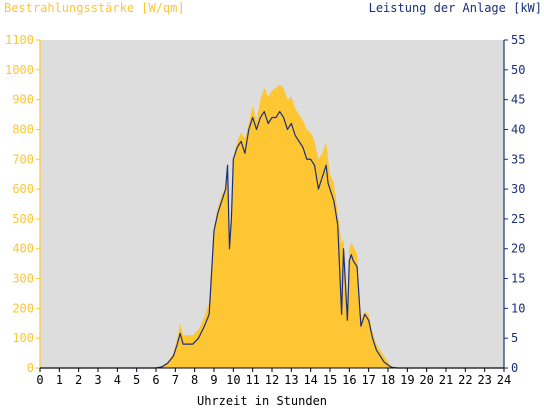 The width and height of the screenshot is (544, 408). What do you see at coordinates (19, 70) in the screenshot?
I see `left-tick-label: 1000` at bounding box center [19, 70].